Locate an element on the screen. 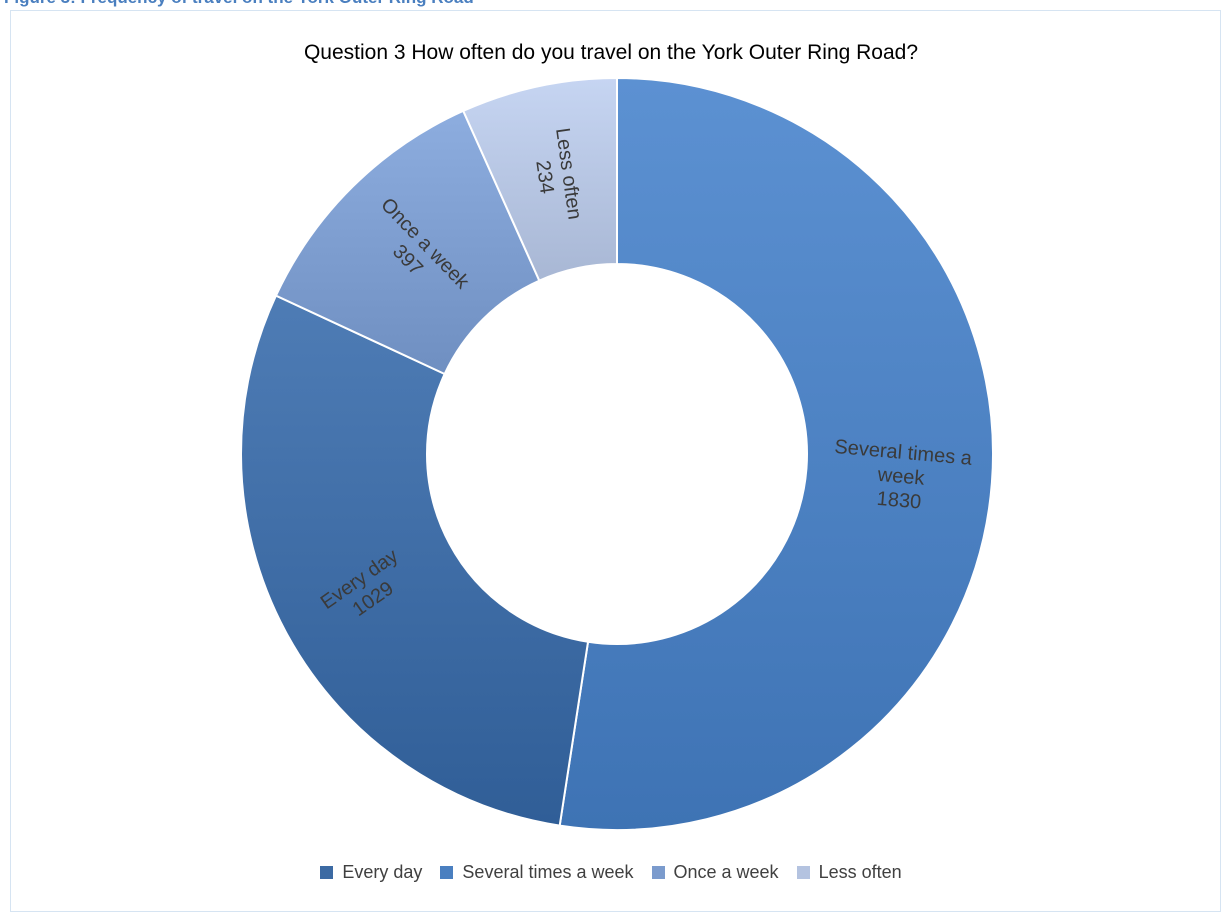 Image resolution: width=1222 pixels, height=914 pixels. slice-less-often is located at coordinates (539, 179).